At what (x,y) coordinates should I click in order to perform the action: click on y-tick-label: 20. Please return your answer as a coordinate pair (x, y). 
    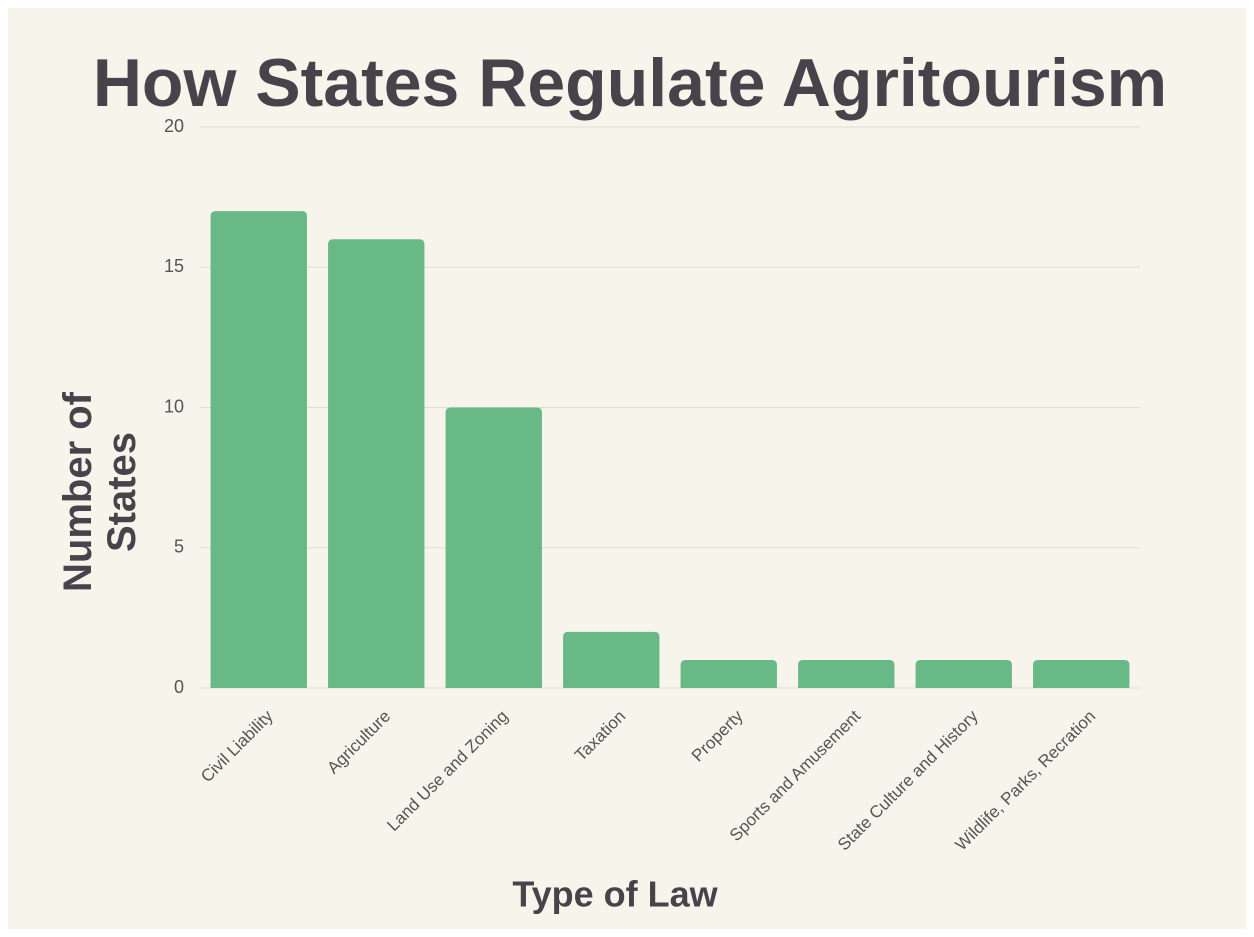
    Looking at the image, I should click on (174, 126).